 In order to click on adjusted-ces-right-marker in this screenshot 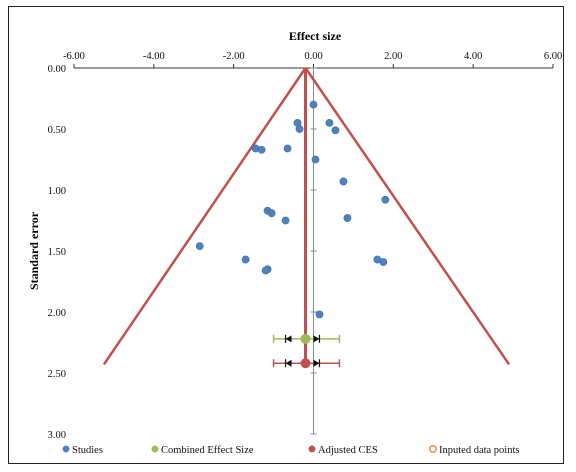, I will do `click(316, 363)`.